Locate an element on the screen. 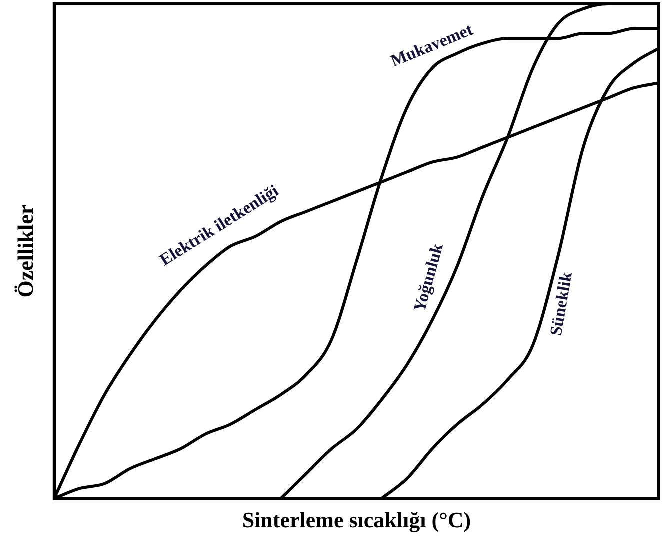  x-axis-title: Sinterleme sıcaklığı (°C) is located at coordinates (357, 519).